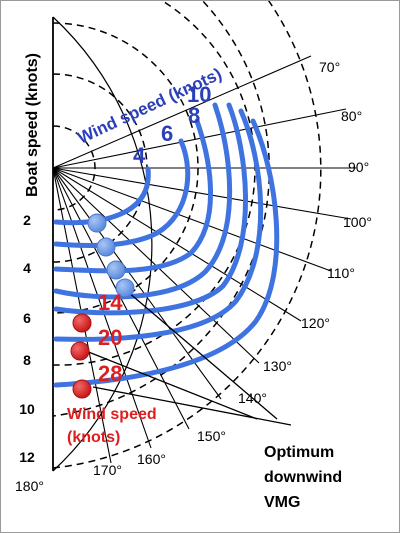  I want to click on angle-tick: 90°, so click(358, 167).